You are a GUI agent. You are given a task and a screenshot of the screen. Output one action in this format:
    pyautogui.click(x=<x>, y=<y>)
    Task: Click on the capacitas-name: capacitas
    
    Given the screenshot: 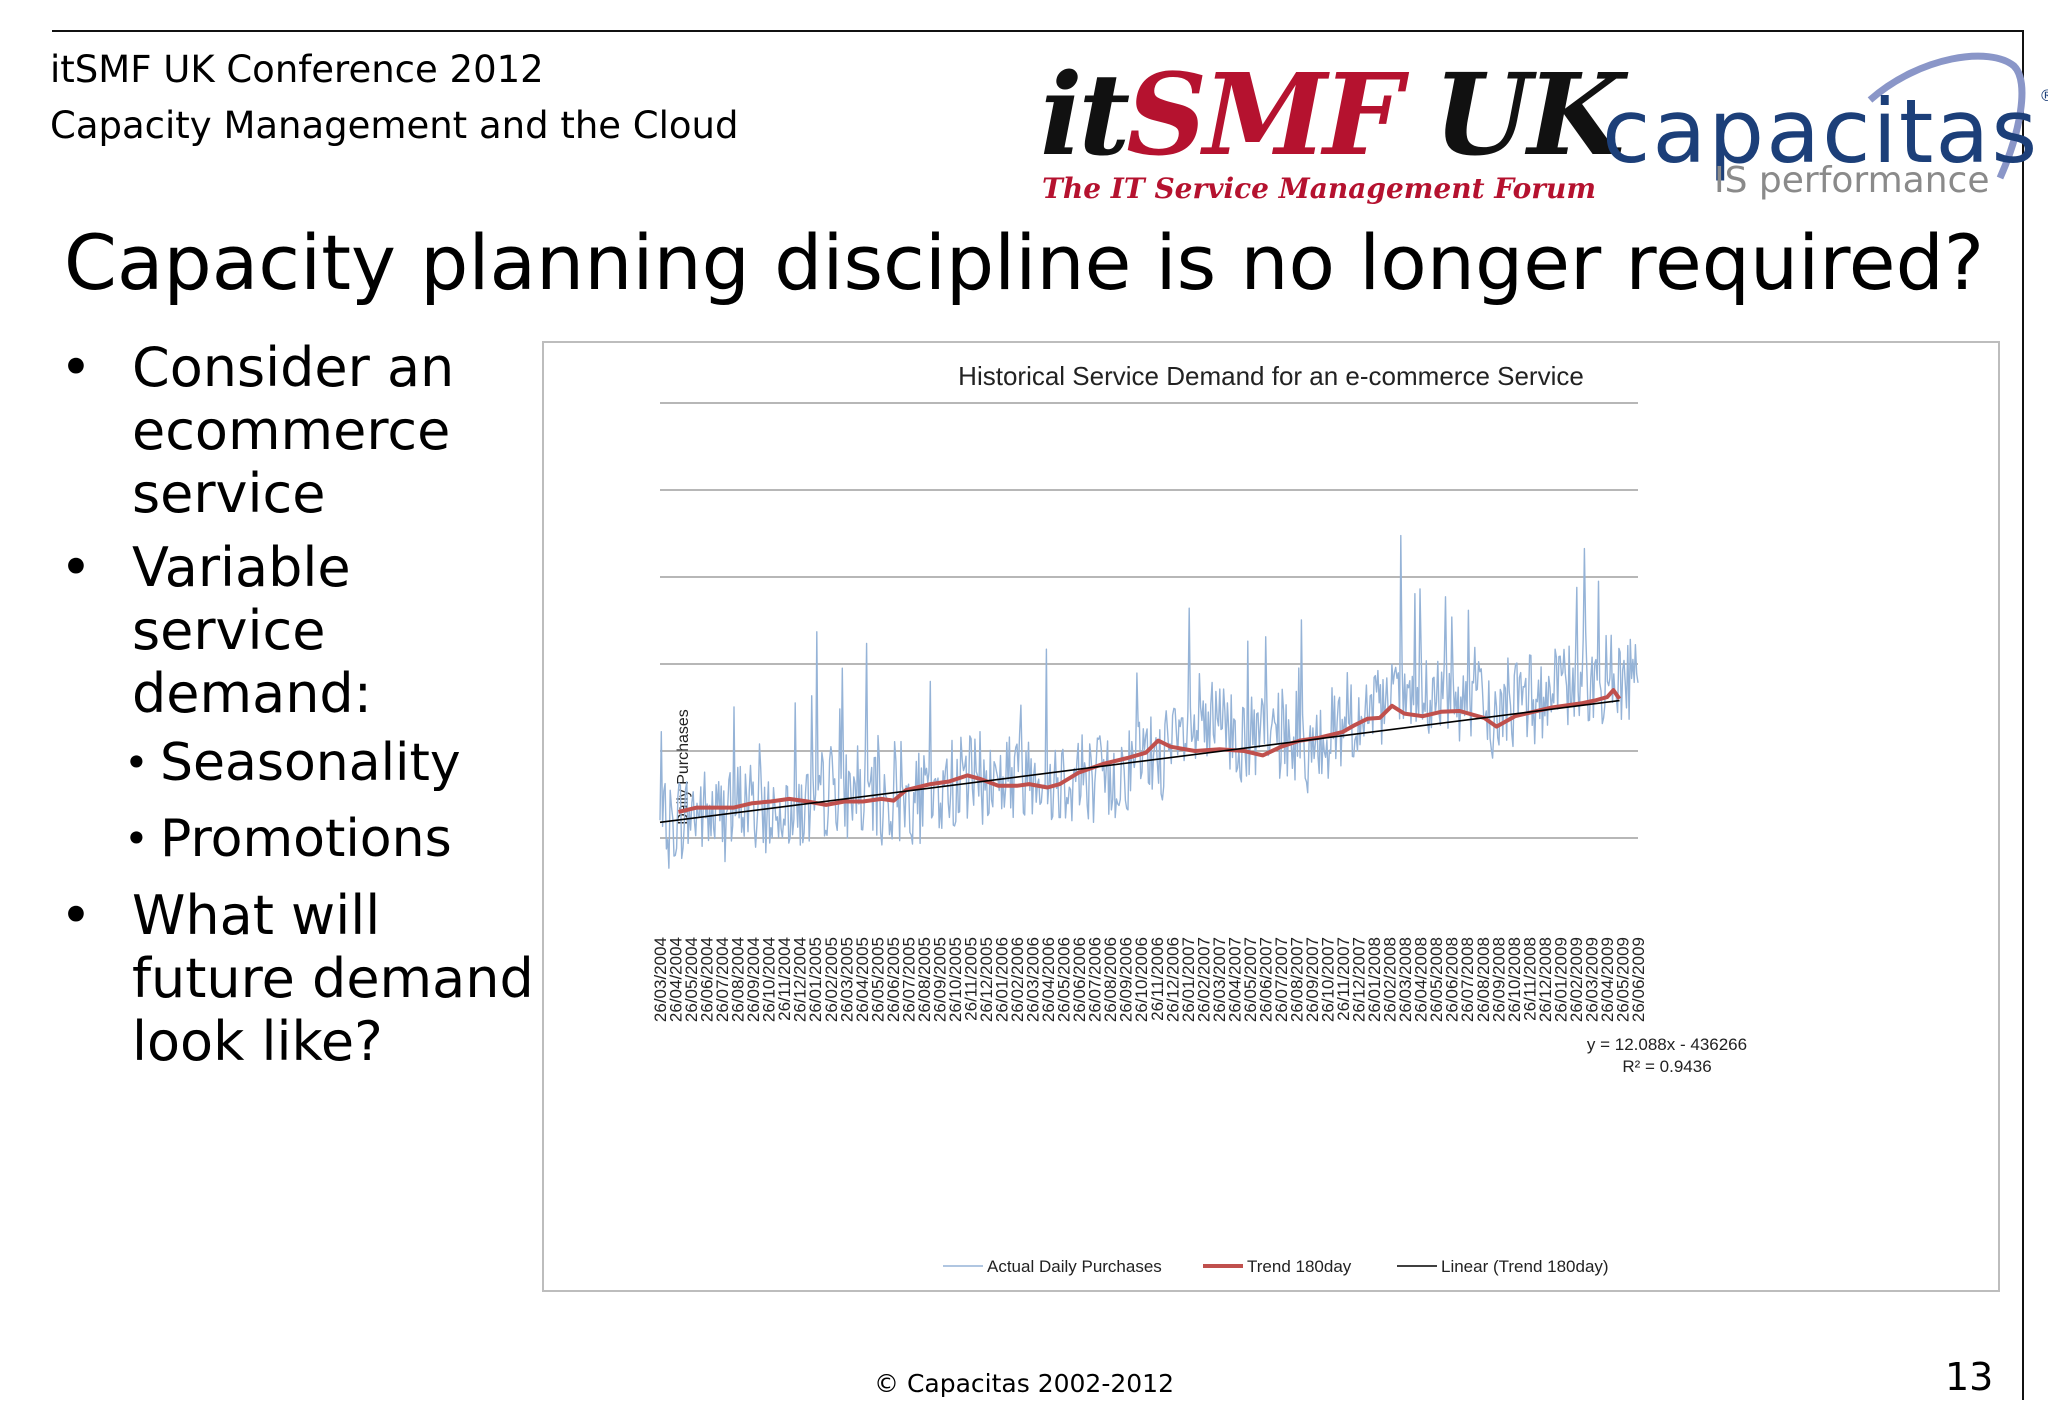 What is the action you would take?
    pyautogui.click(x=1821, y=131)
    